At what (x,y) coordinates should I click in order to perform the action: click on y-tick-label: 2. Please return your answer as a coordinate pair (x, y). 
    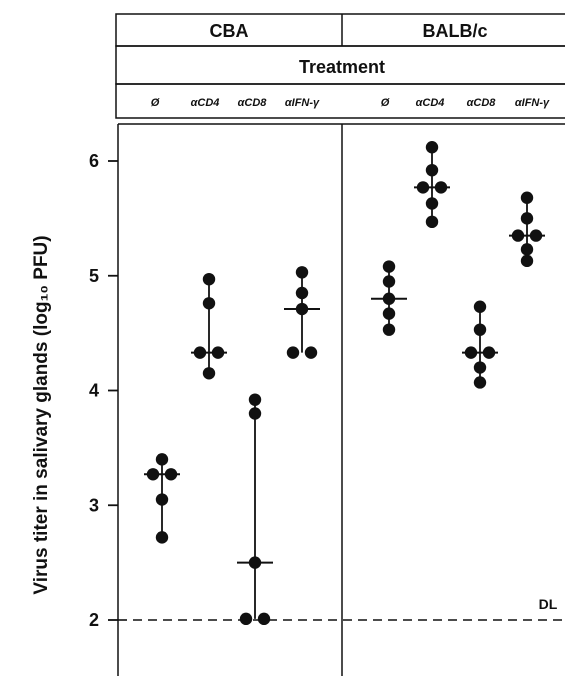
    Looking at the image, I should click on (94, 620).